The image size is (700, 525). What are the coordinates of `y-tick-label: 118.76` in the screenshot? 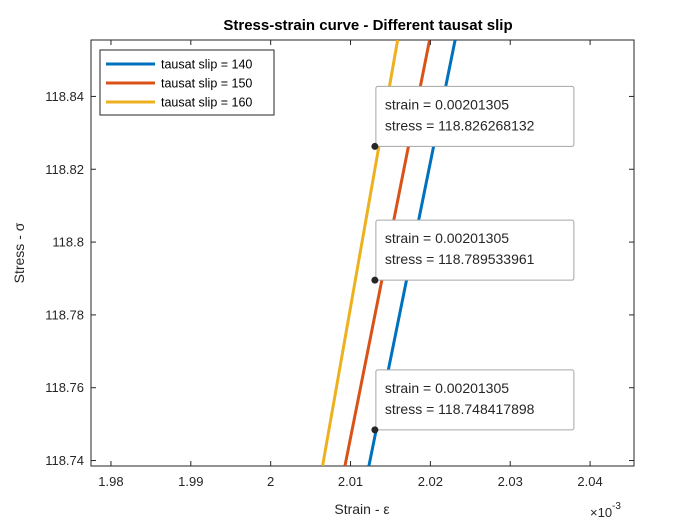 It's located at (64, 387).